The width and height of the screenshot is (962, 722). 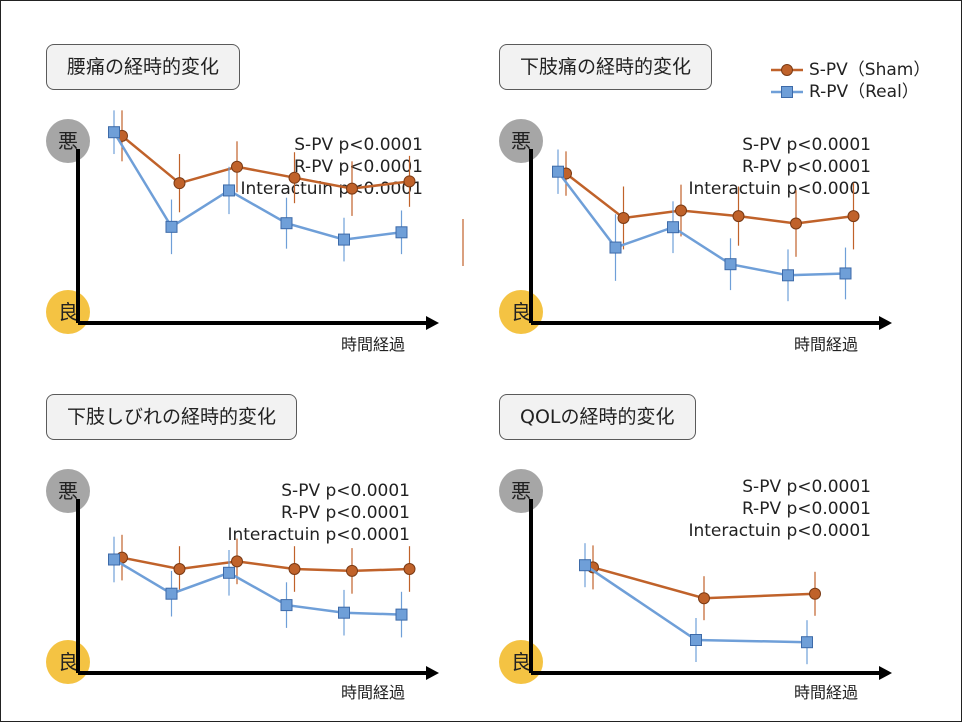 I want to click on chart-title: 腰痛の経時的変化, so click(x=143, y=67).